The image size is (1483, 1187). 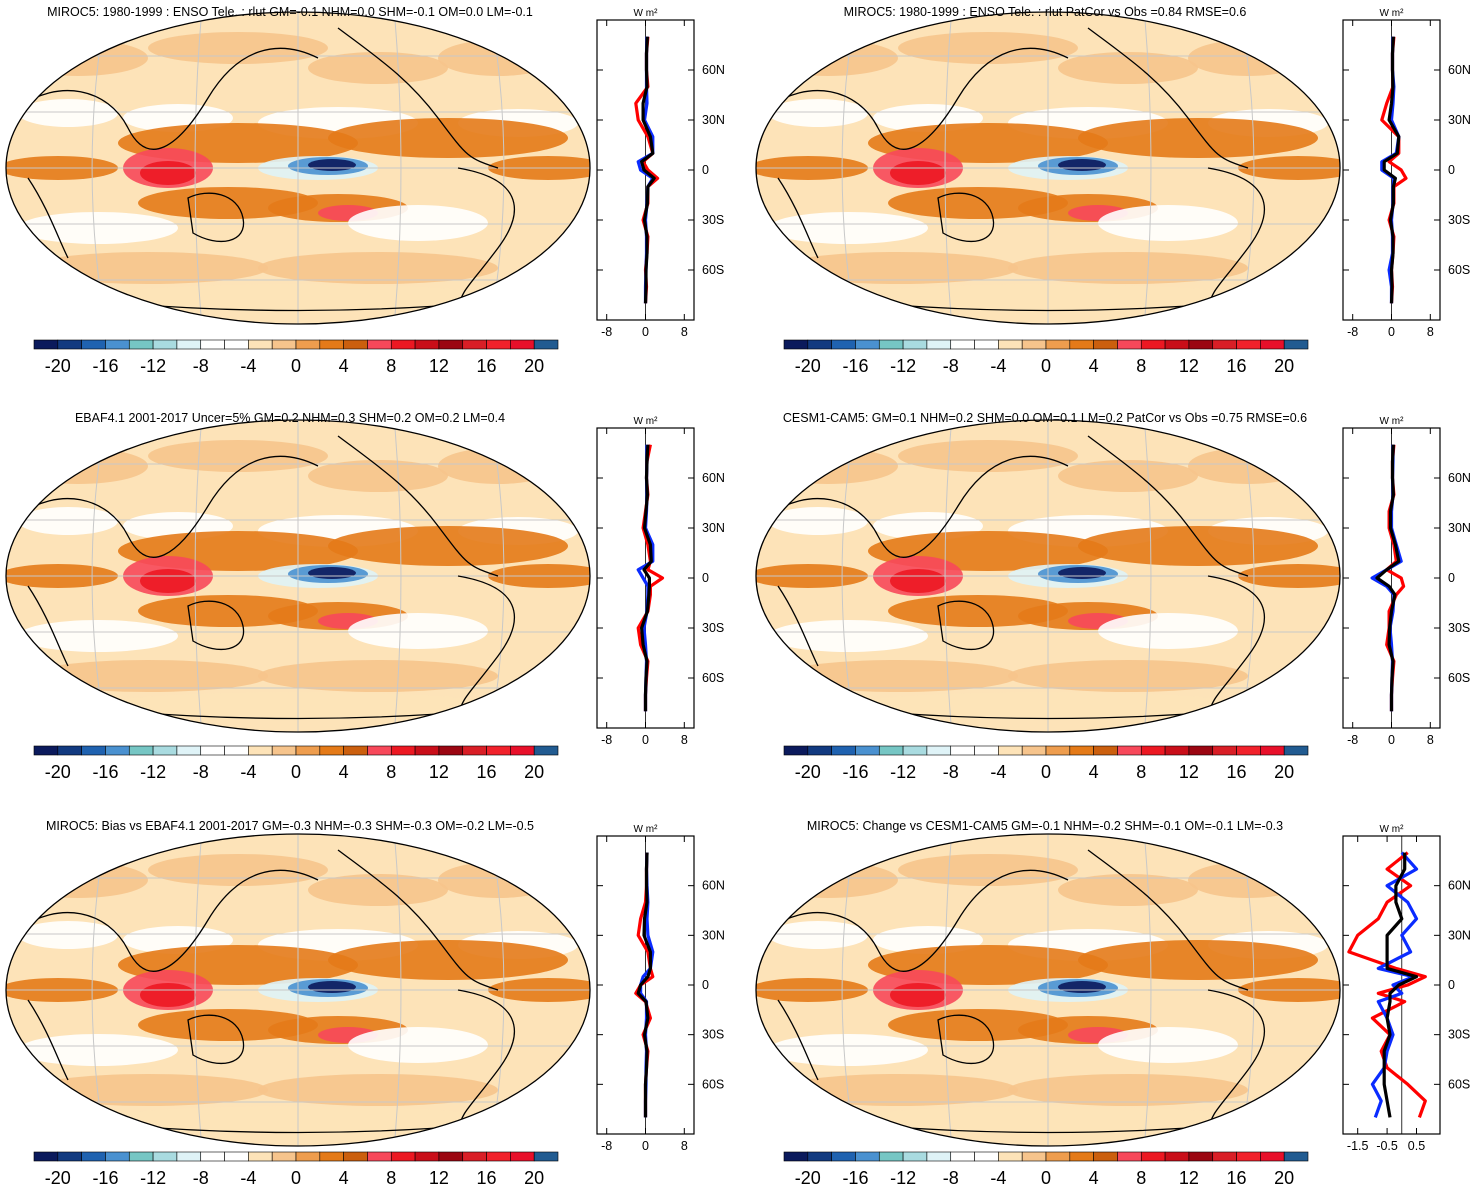 I want to click on colorbar-label: 12, so click(x=439, y=1177).